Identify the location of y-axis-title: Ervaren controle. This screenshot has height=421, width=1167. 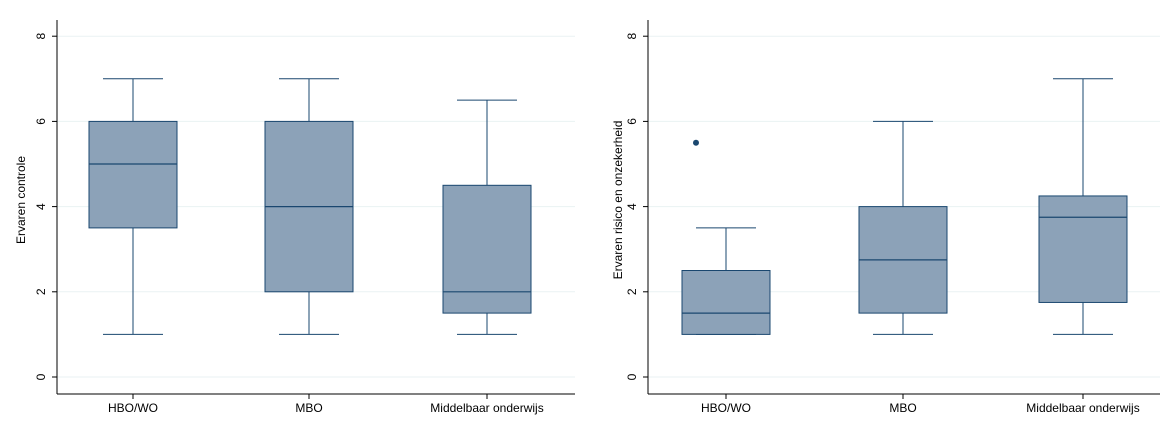
(21, 200).